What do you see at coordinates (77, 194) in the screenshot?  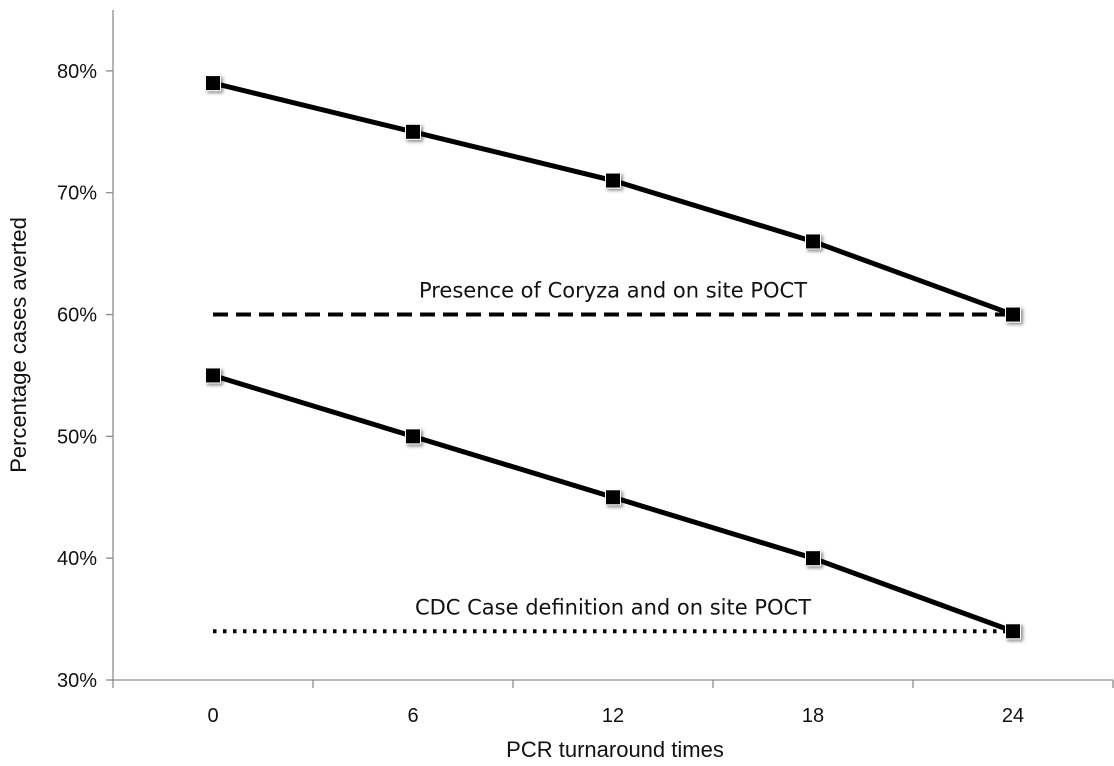 I see `y-tick-label: 70%` at bounding box center [77, 194].